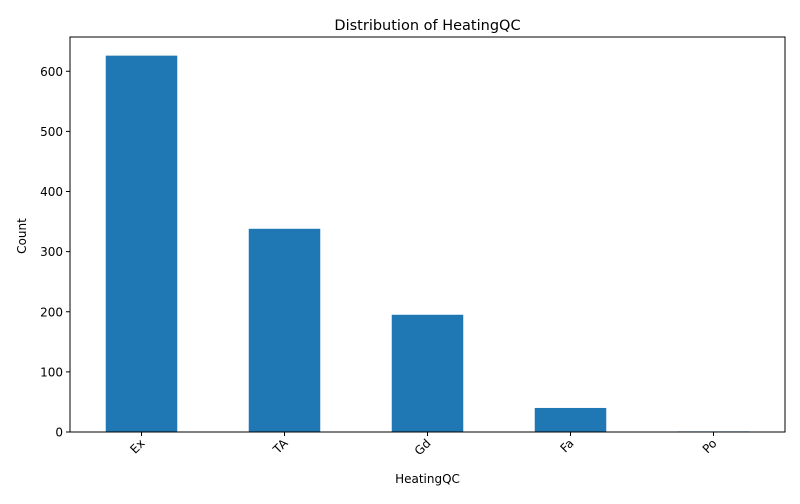 The image size is (800, 504). What do you see at coordinates (280, 446) in the screenshot?
I see `x-tick-label: TA` at bounding box center [280, 446].